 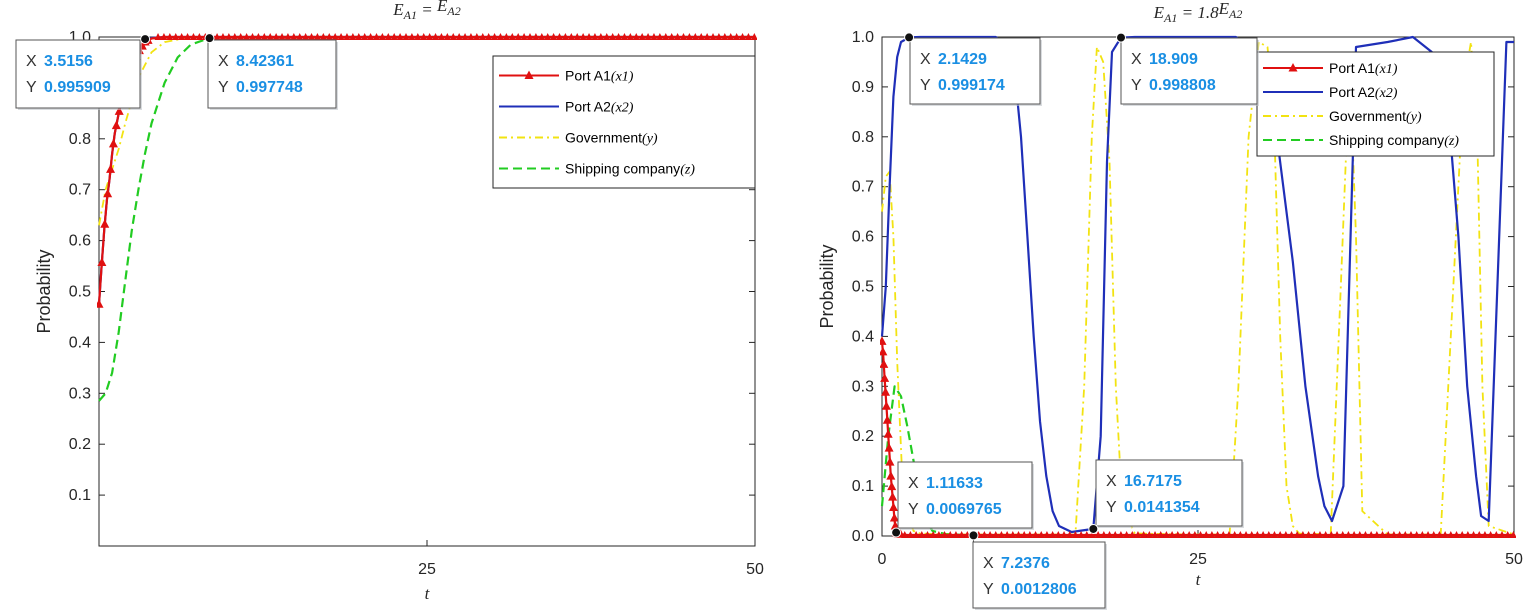 What do you see at coordinates (863, 137) in the screenshot?
I see `y-tick-label: 0.8` at bounding box center [863, 137].